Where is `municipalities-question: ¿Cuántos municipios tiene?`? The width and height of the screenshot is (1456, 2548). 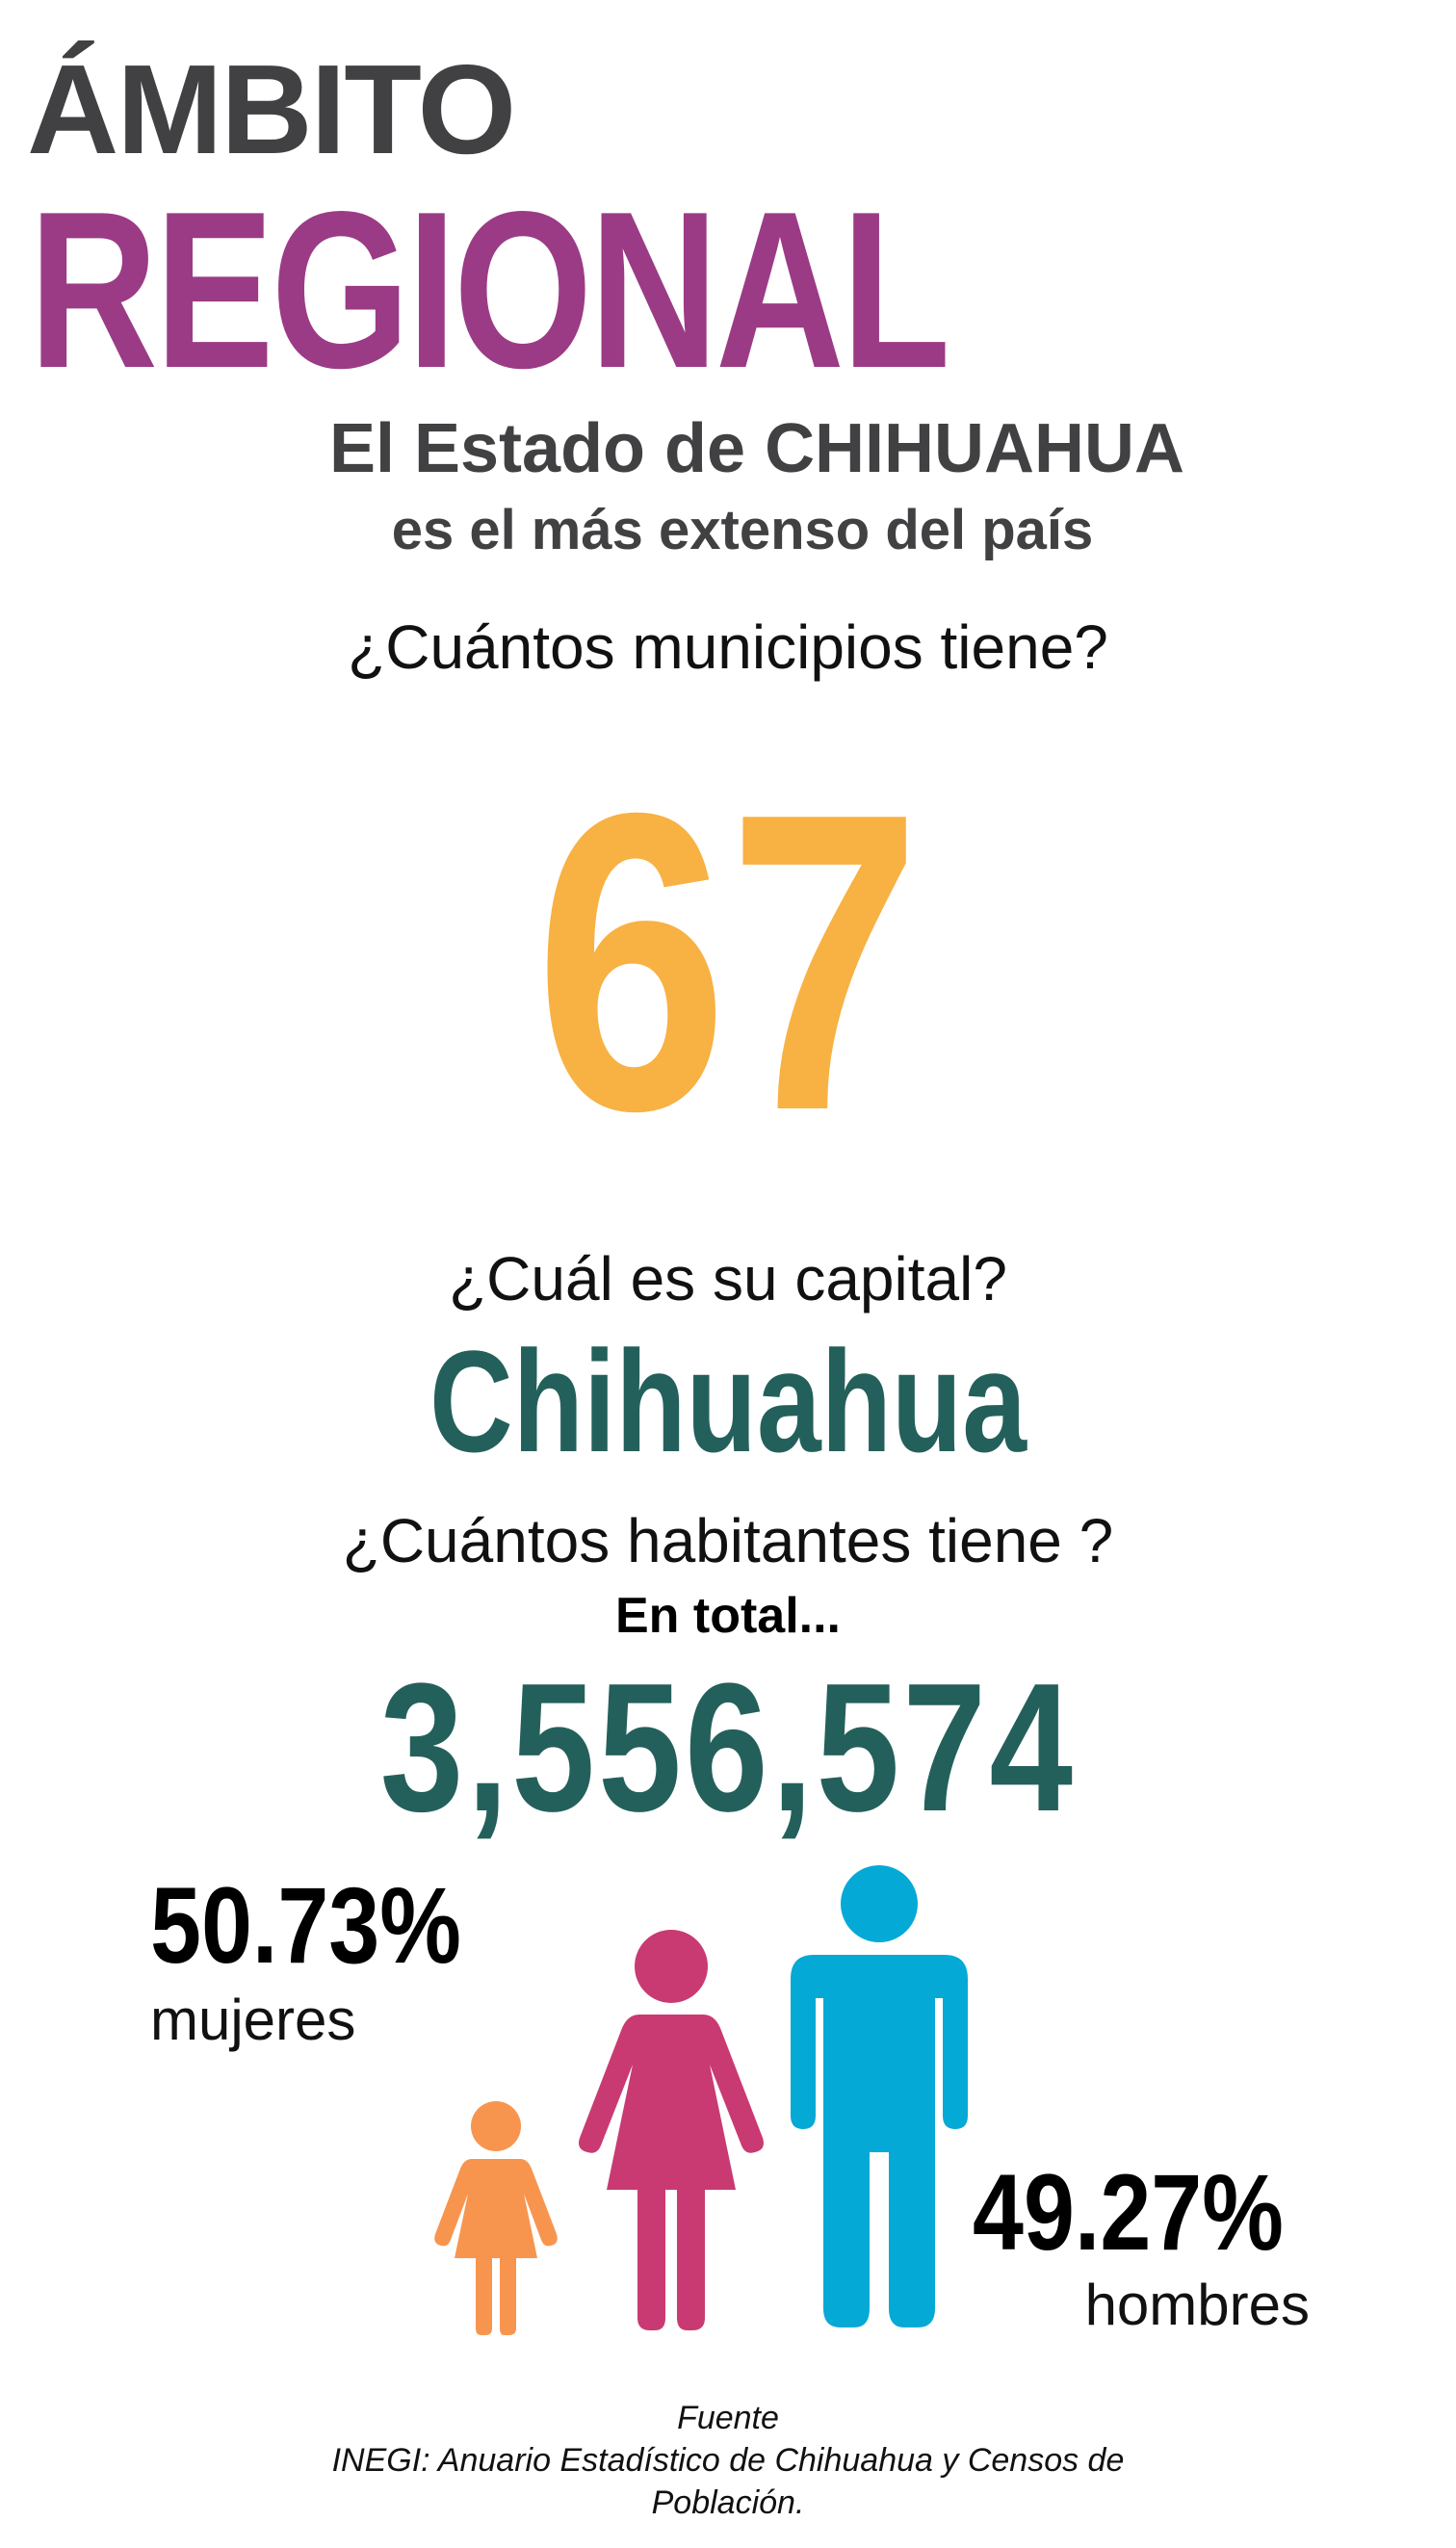 municipalities-question: ¿Cuántos municipios tiene? is located at coordinates (728, 647).